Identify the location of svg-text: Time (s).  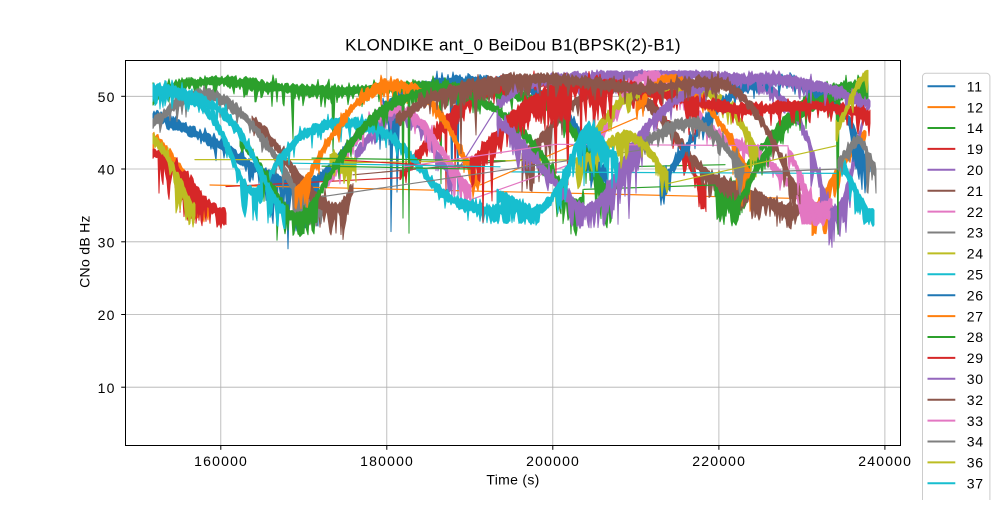
(512, 480).